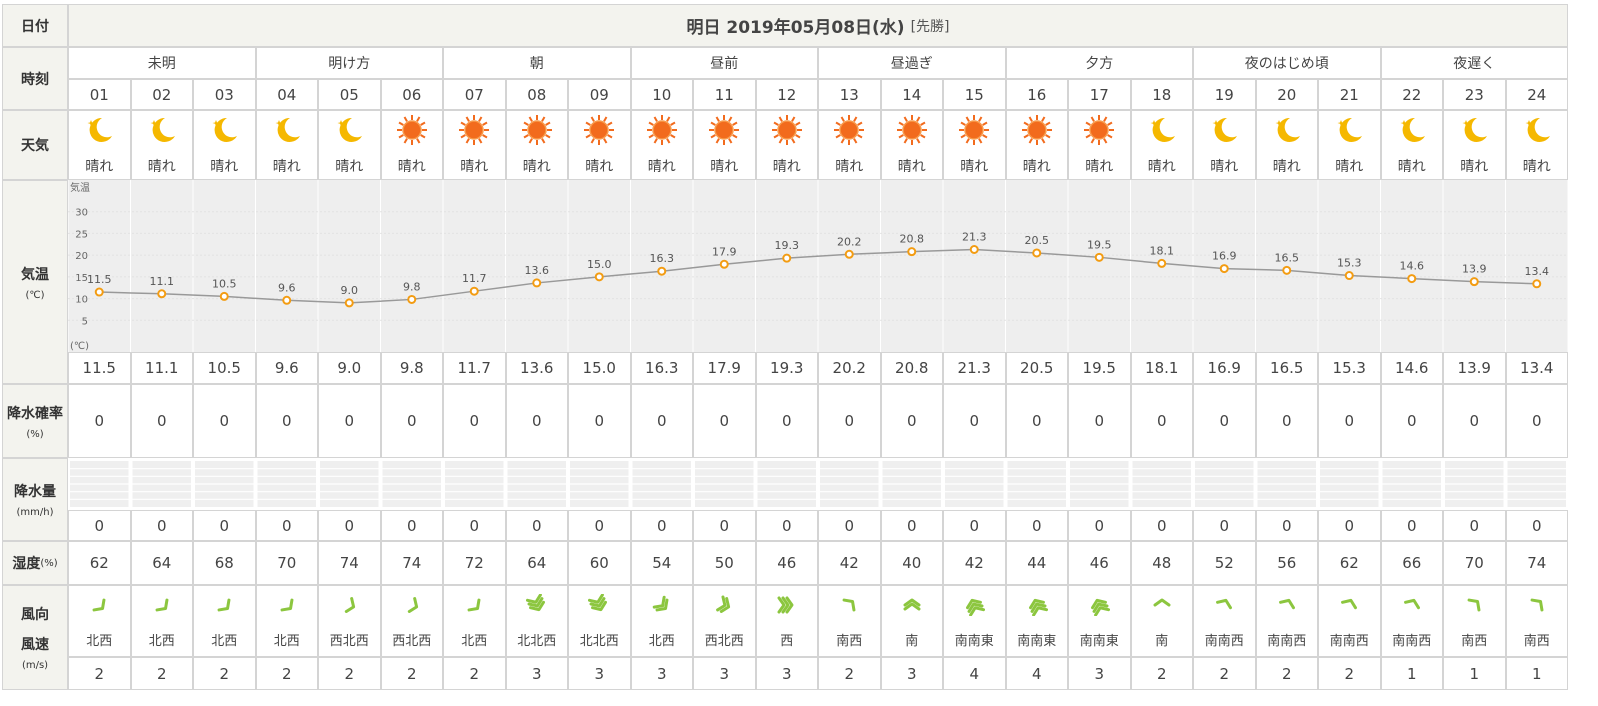  What do you see at coordinates (537, 270) in the screenshot?
I see `temperature-data-label: 13.6` at bounding box center [537, 270].